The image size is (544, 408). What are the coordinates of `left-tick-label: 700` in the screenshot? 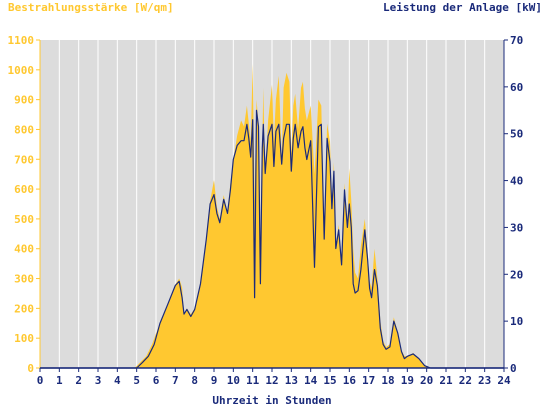 It's located at (24, 159).